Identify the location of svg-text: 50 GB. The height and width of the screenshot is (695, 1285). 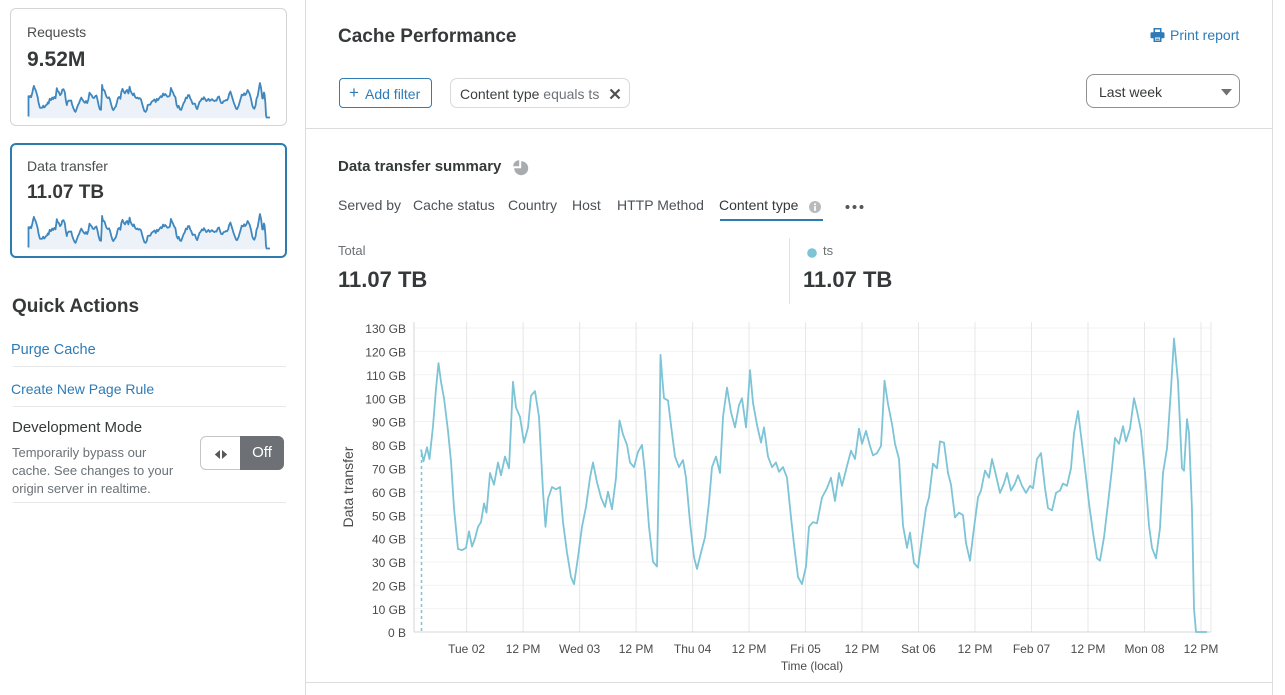
(389, 516).